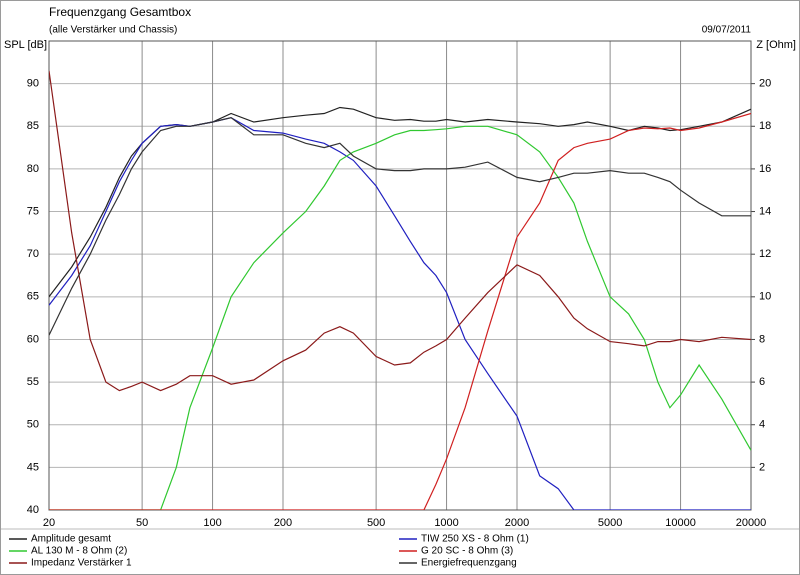  I want to click on legend-label: TIW 250 XS - 8 Ohm (1), so click(475, 539).